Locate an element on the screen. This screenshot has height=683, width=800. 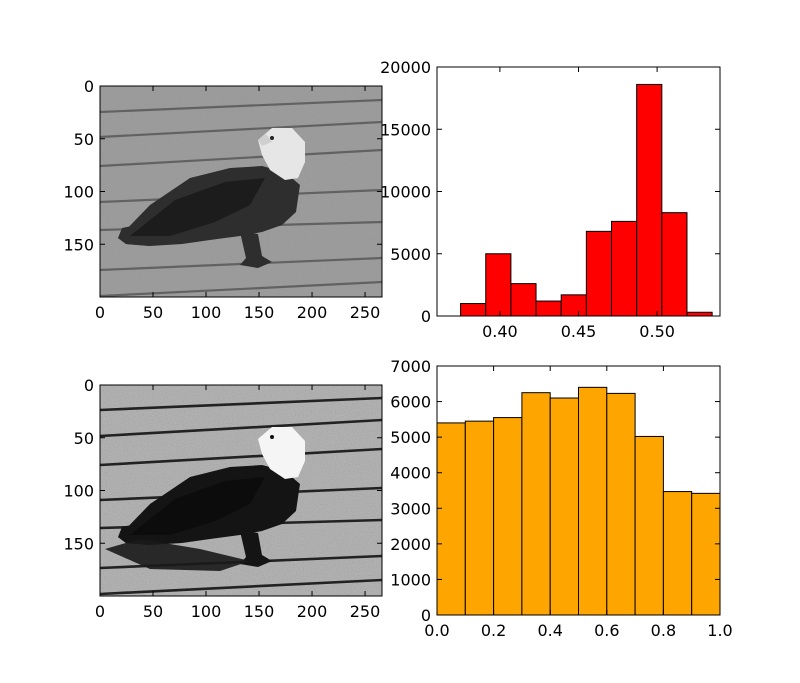
image-panel-grayscale: 0 50 100 150 200 250 0 50 100 150 is located at coordinates (223, 199).